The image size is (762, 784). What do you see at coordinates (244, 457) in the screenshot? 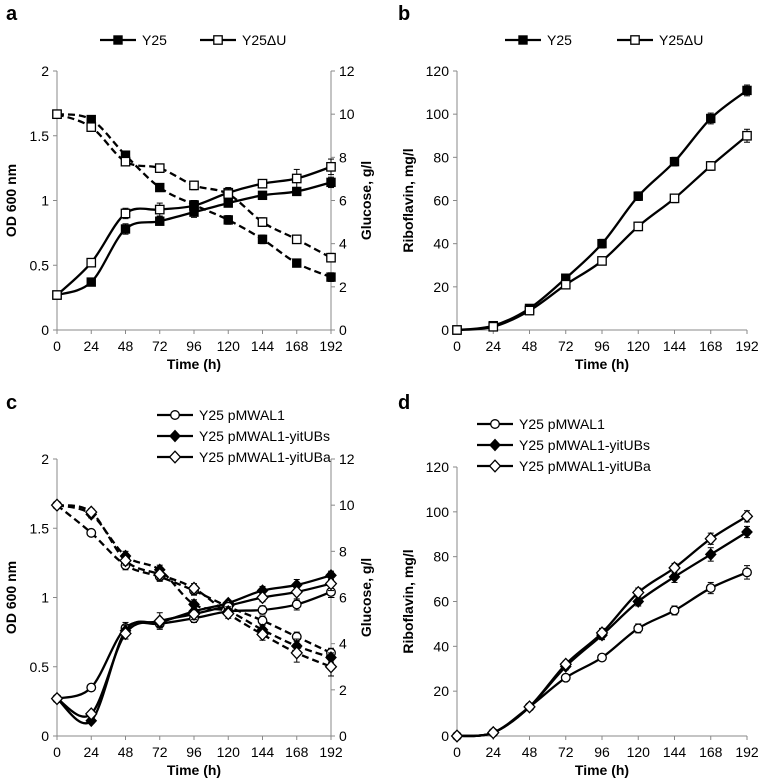
I see `legend-item: Y25 pMWAL1-yitUBa` at bounding box center [244, 457].